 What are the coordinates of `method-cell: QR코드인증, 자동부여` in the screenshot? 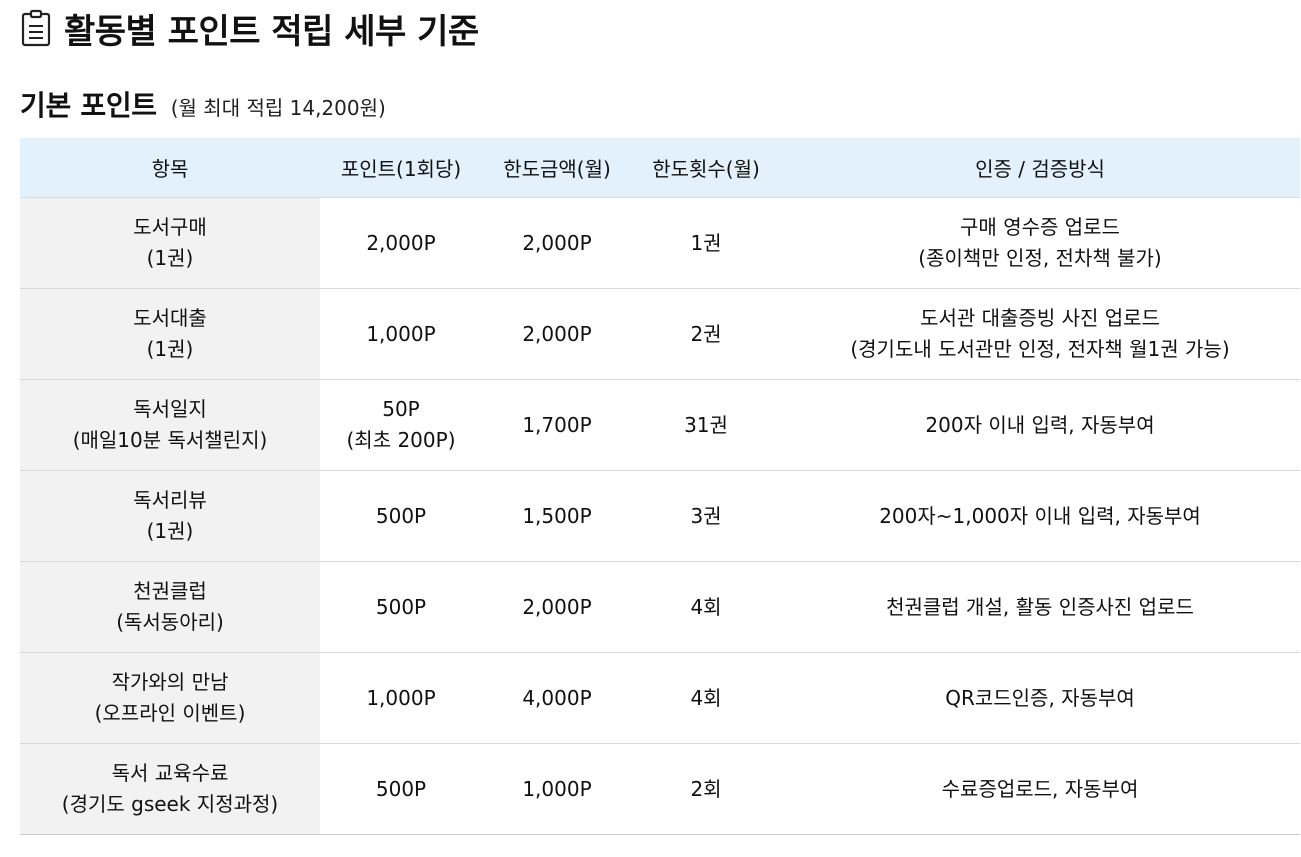 It's located at (1040, 698).